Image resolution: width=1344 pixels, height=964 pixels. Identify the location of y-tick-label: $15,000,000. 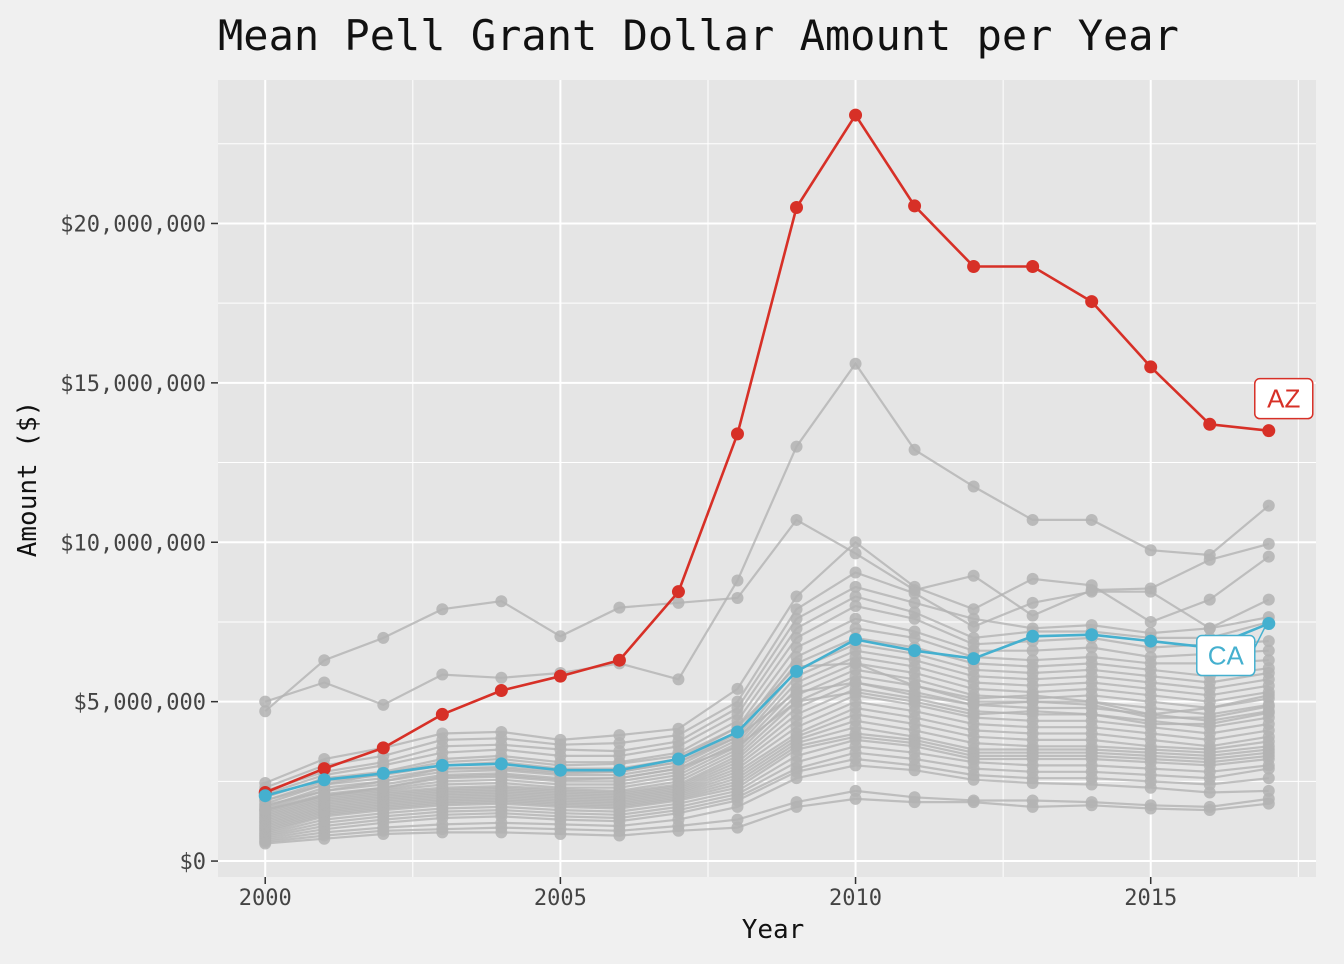
(133, 384).